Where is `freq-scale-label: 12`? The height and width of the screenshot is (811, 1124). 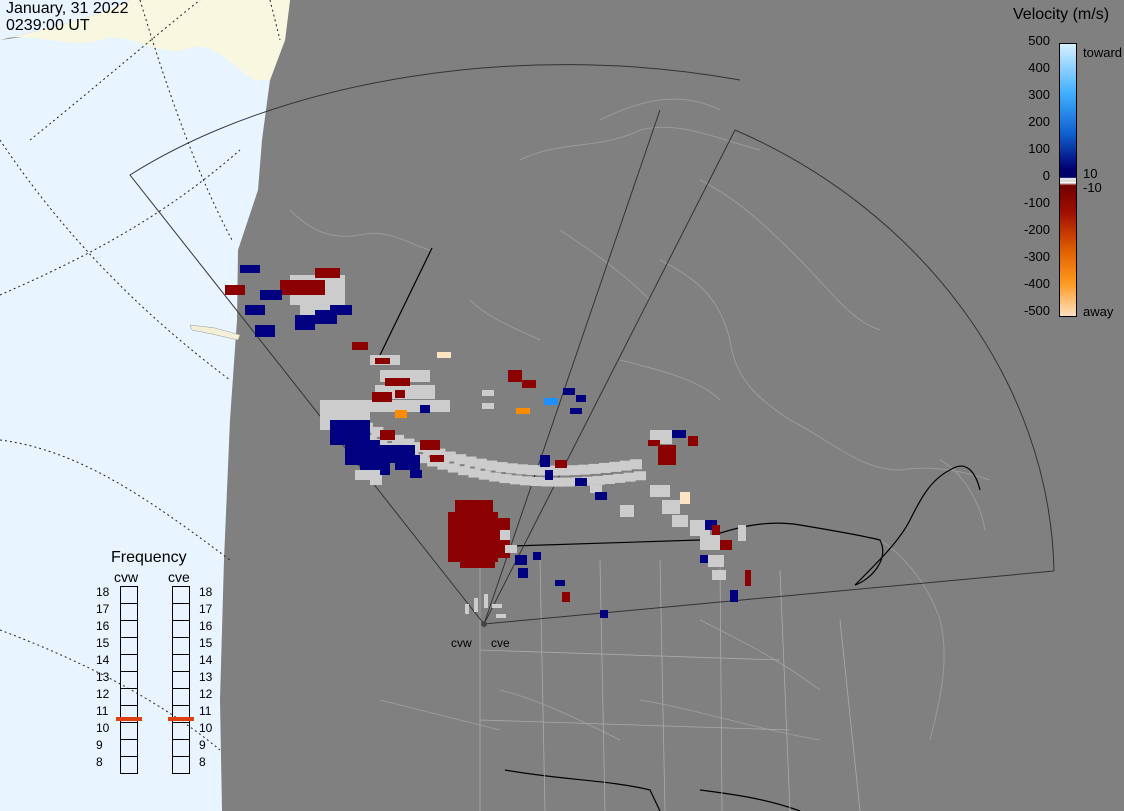 freq-scale-label: 12 is located at coordinates (206, 694).